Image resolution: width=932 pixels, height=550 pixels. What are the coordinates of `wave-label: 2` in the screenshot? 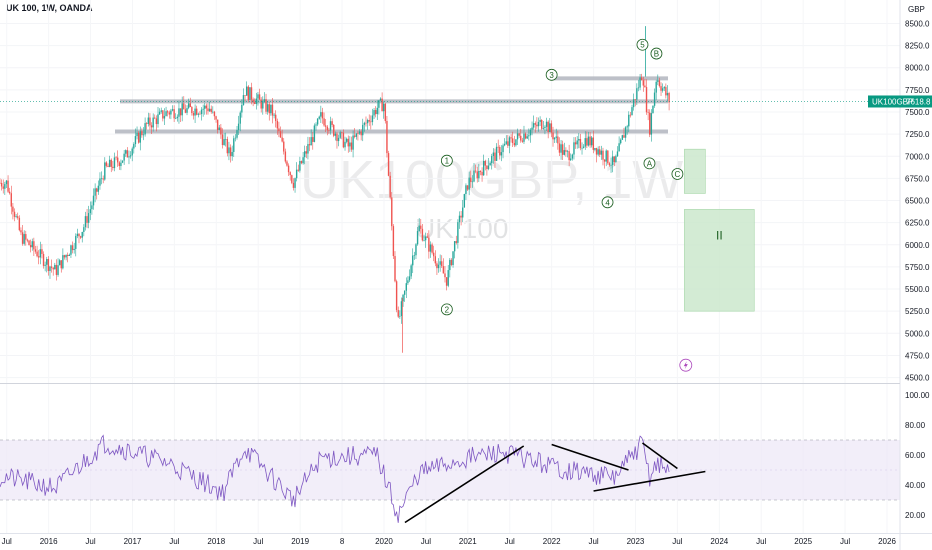 It's located at (447, 309).